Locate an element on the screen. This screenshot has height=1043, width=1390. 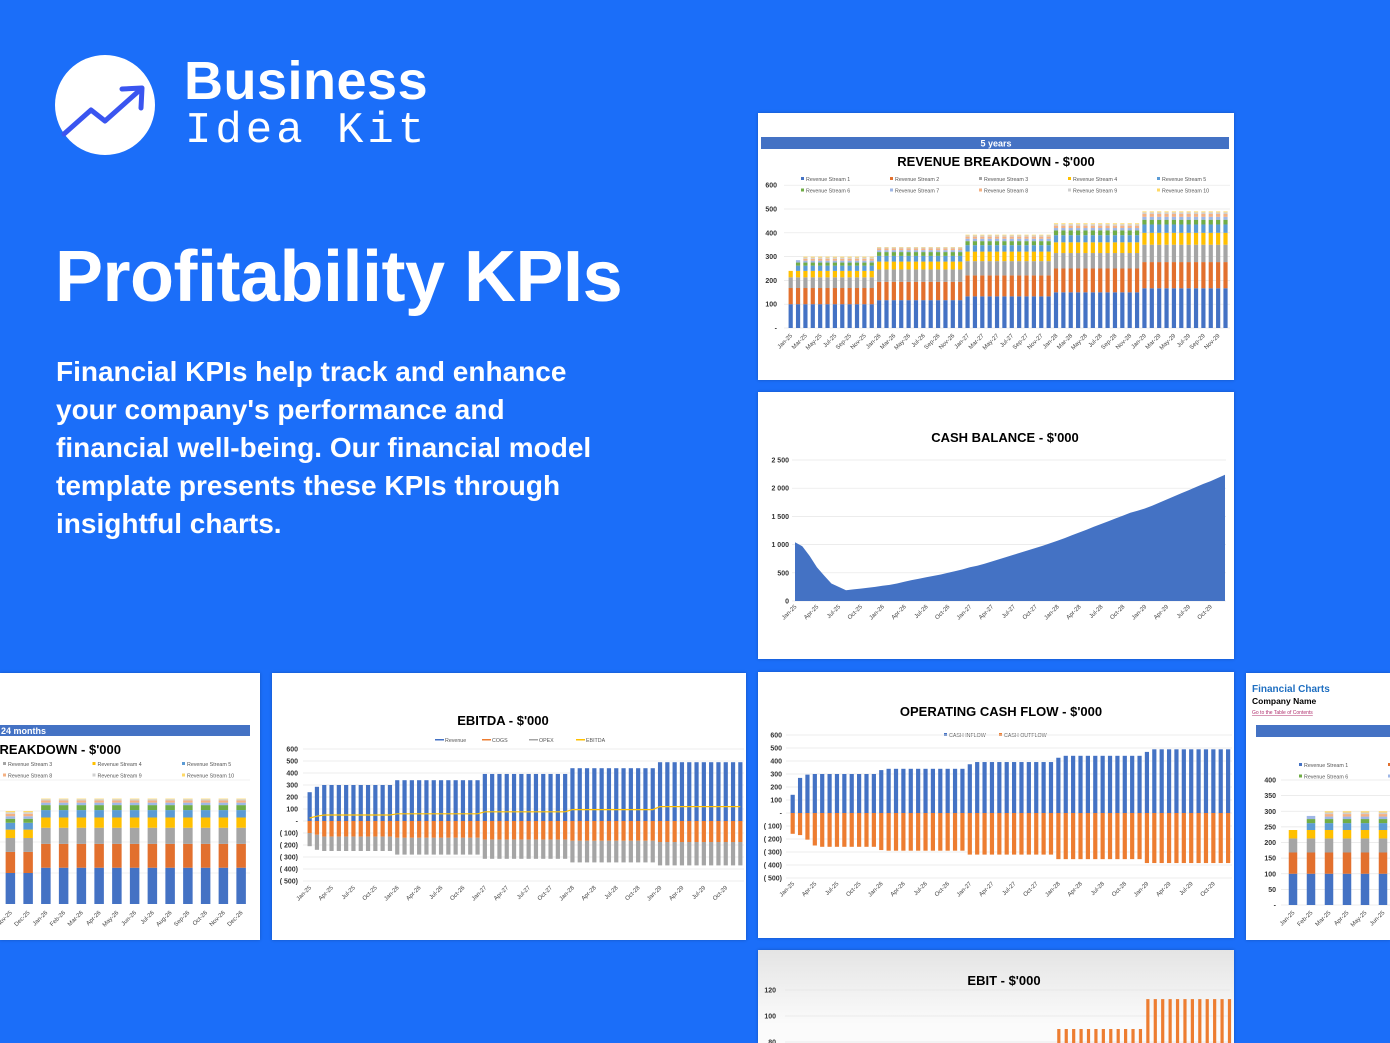
period-banner-label: 24 months is located at coordinates (23, 731).